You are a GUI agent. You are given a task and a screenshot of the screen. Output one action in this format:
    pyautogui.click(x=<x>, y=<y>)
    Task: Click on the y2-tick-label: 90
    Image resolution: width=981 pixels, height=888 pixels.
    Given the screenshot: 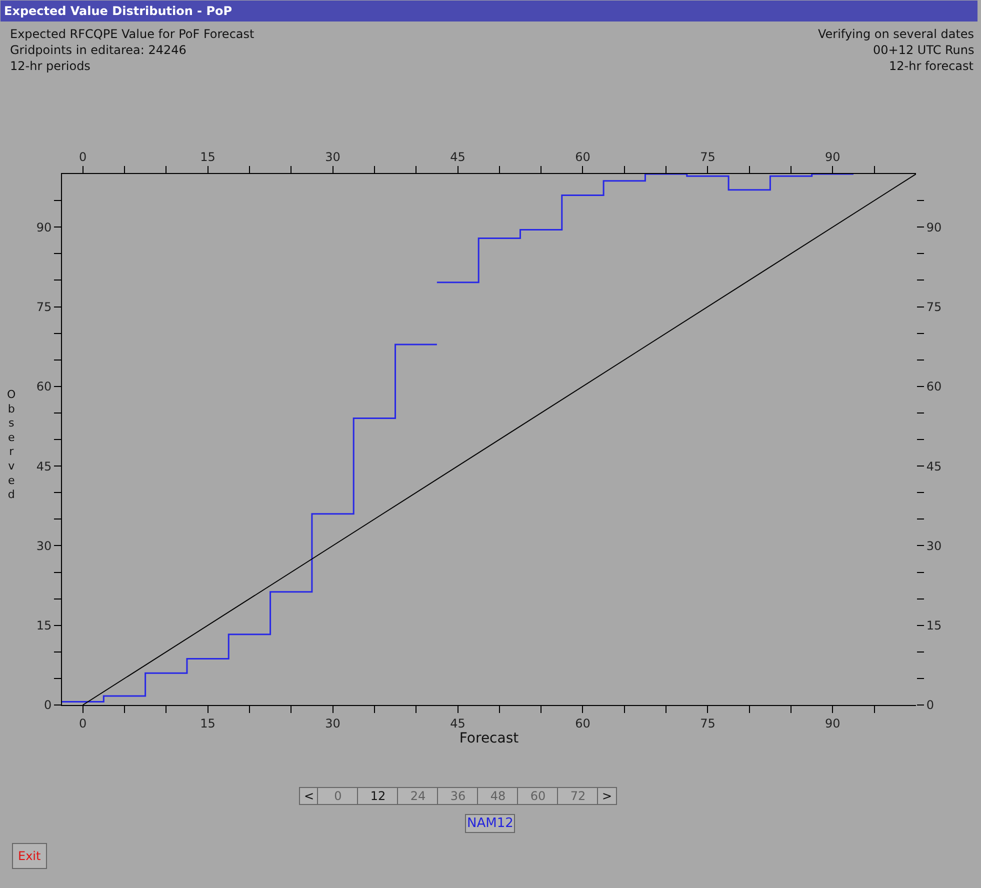 What is the action you would take?
    pyautogui.click(x=934, y=227)
    